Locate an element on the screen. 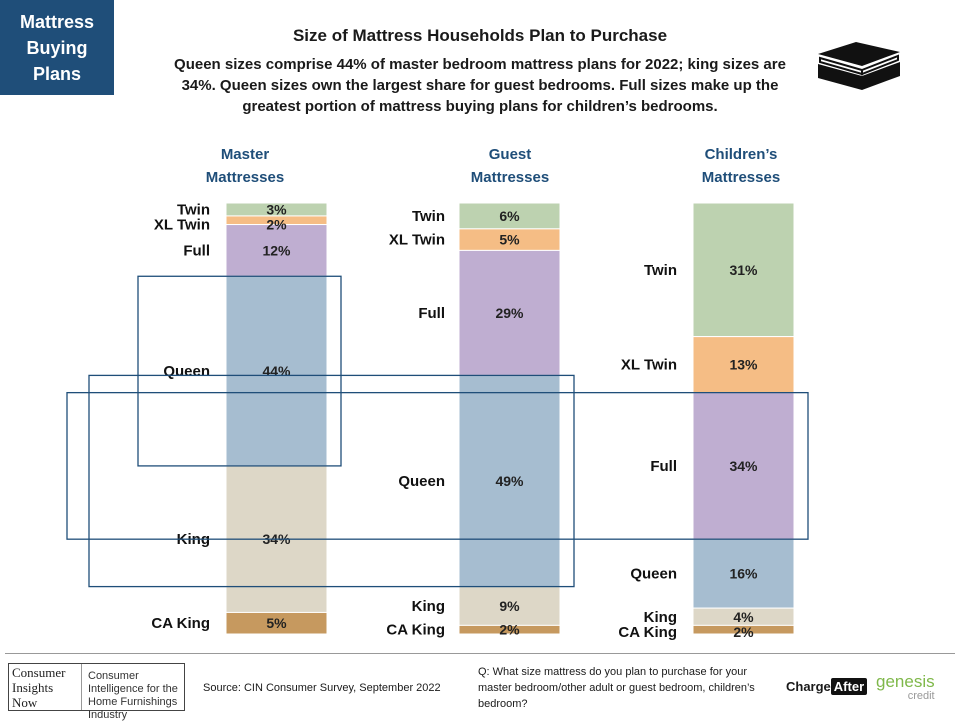  bar-children-s-mattresses-ca-king is located at coordinates (743, 629).